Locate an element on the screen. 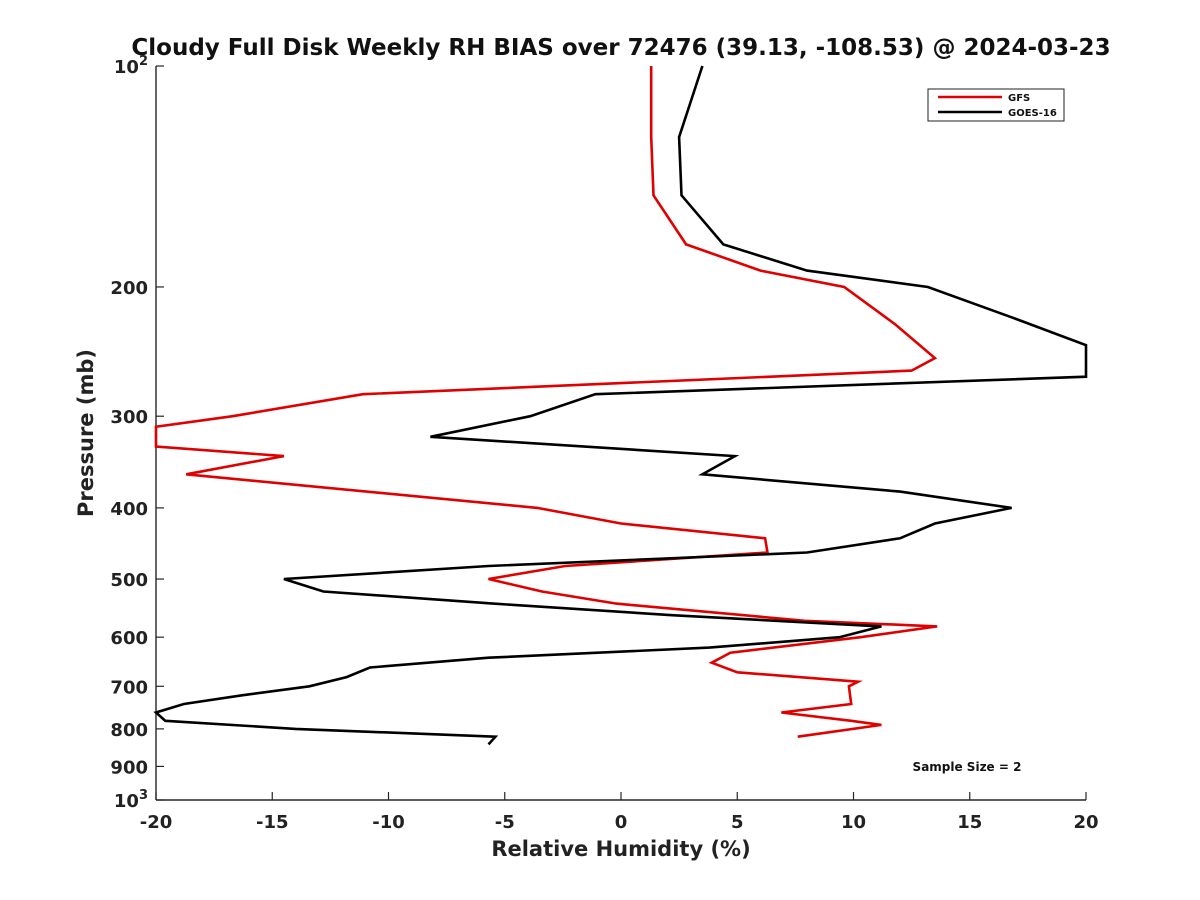 The width and height of the screenshot is (1200, 900). y-tick-label: 700 is located at coordinates (129, 687).